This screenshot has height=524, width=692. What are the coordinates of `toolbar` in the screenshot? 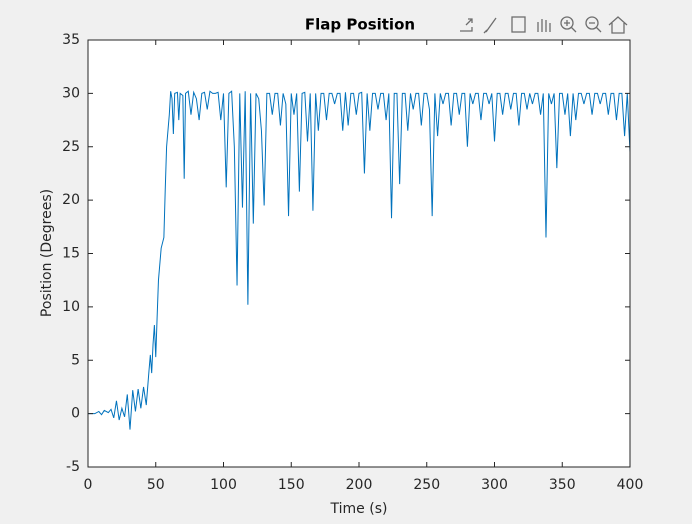 It's located at (544, 25).